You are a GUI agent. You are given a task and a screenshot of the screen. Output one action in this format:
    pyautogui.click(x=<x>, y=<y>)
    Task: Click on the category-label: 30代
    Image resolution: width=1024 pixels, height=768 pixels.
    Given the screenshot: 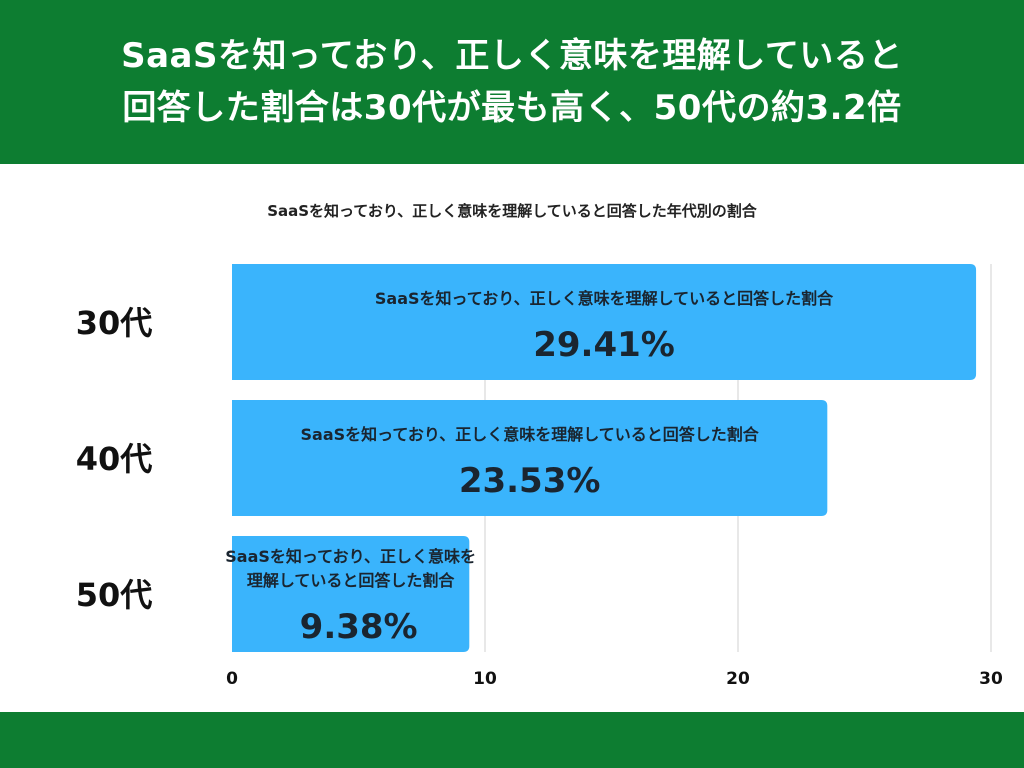 What is the action you would take?
    pyautogui.click(x=114, y=323)
    